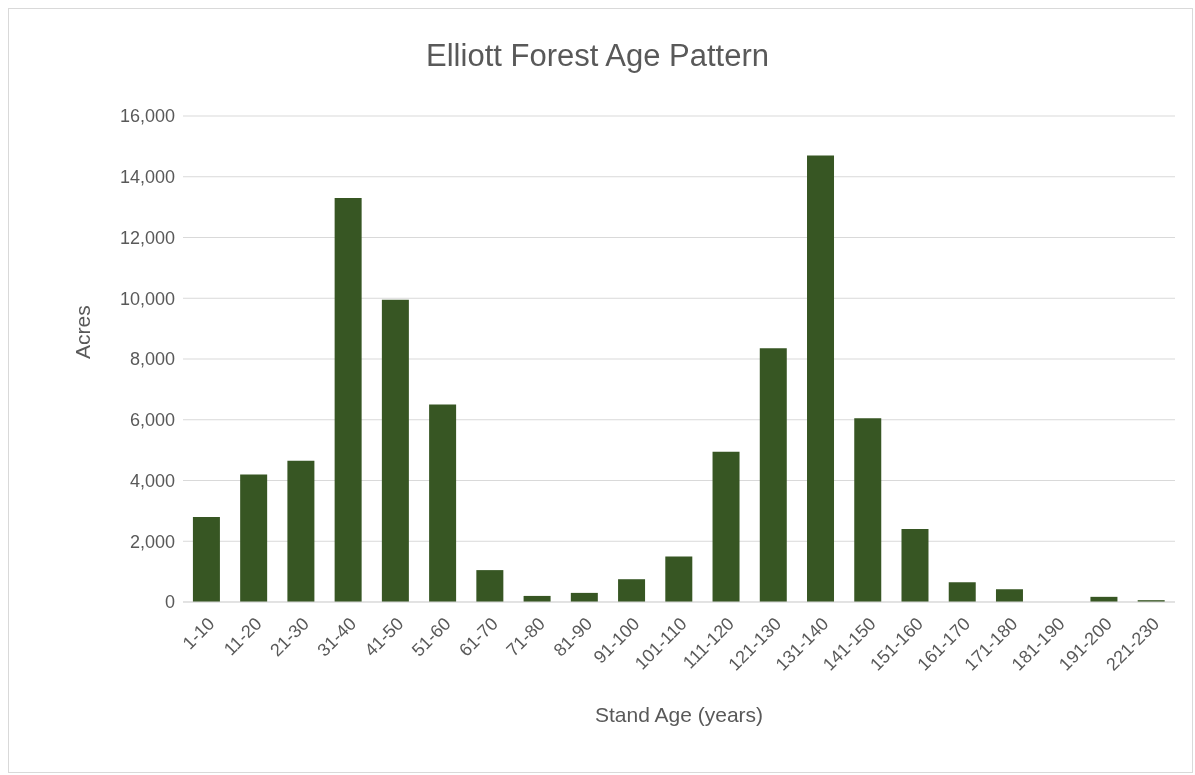  I want to click on y-tick-label: 8,000, so click(152, 359).